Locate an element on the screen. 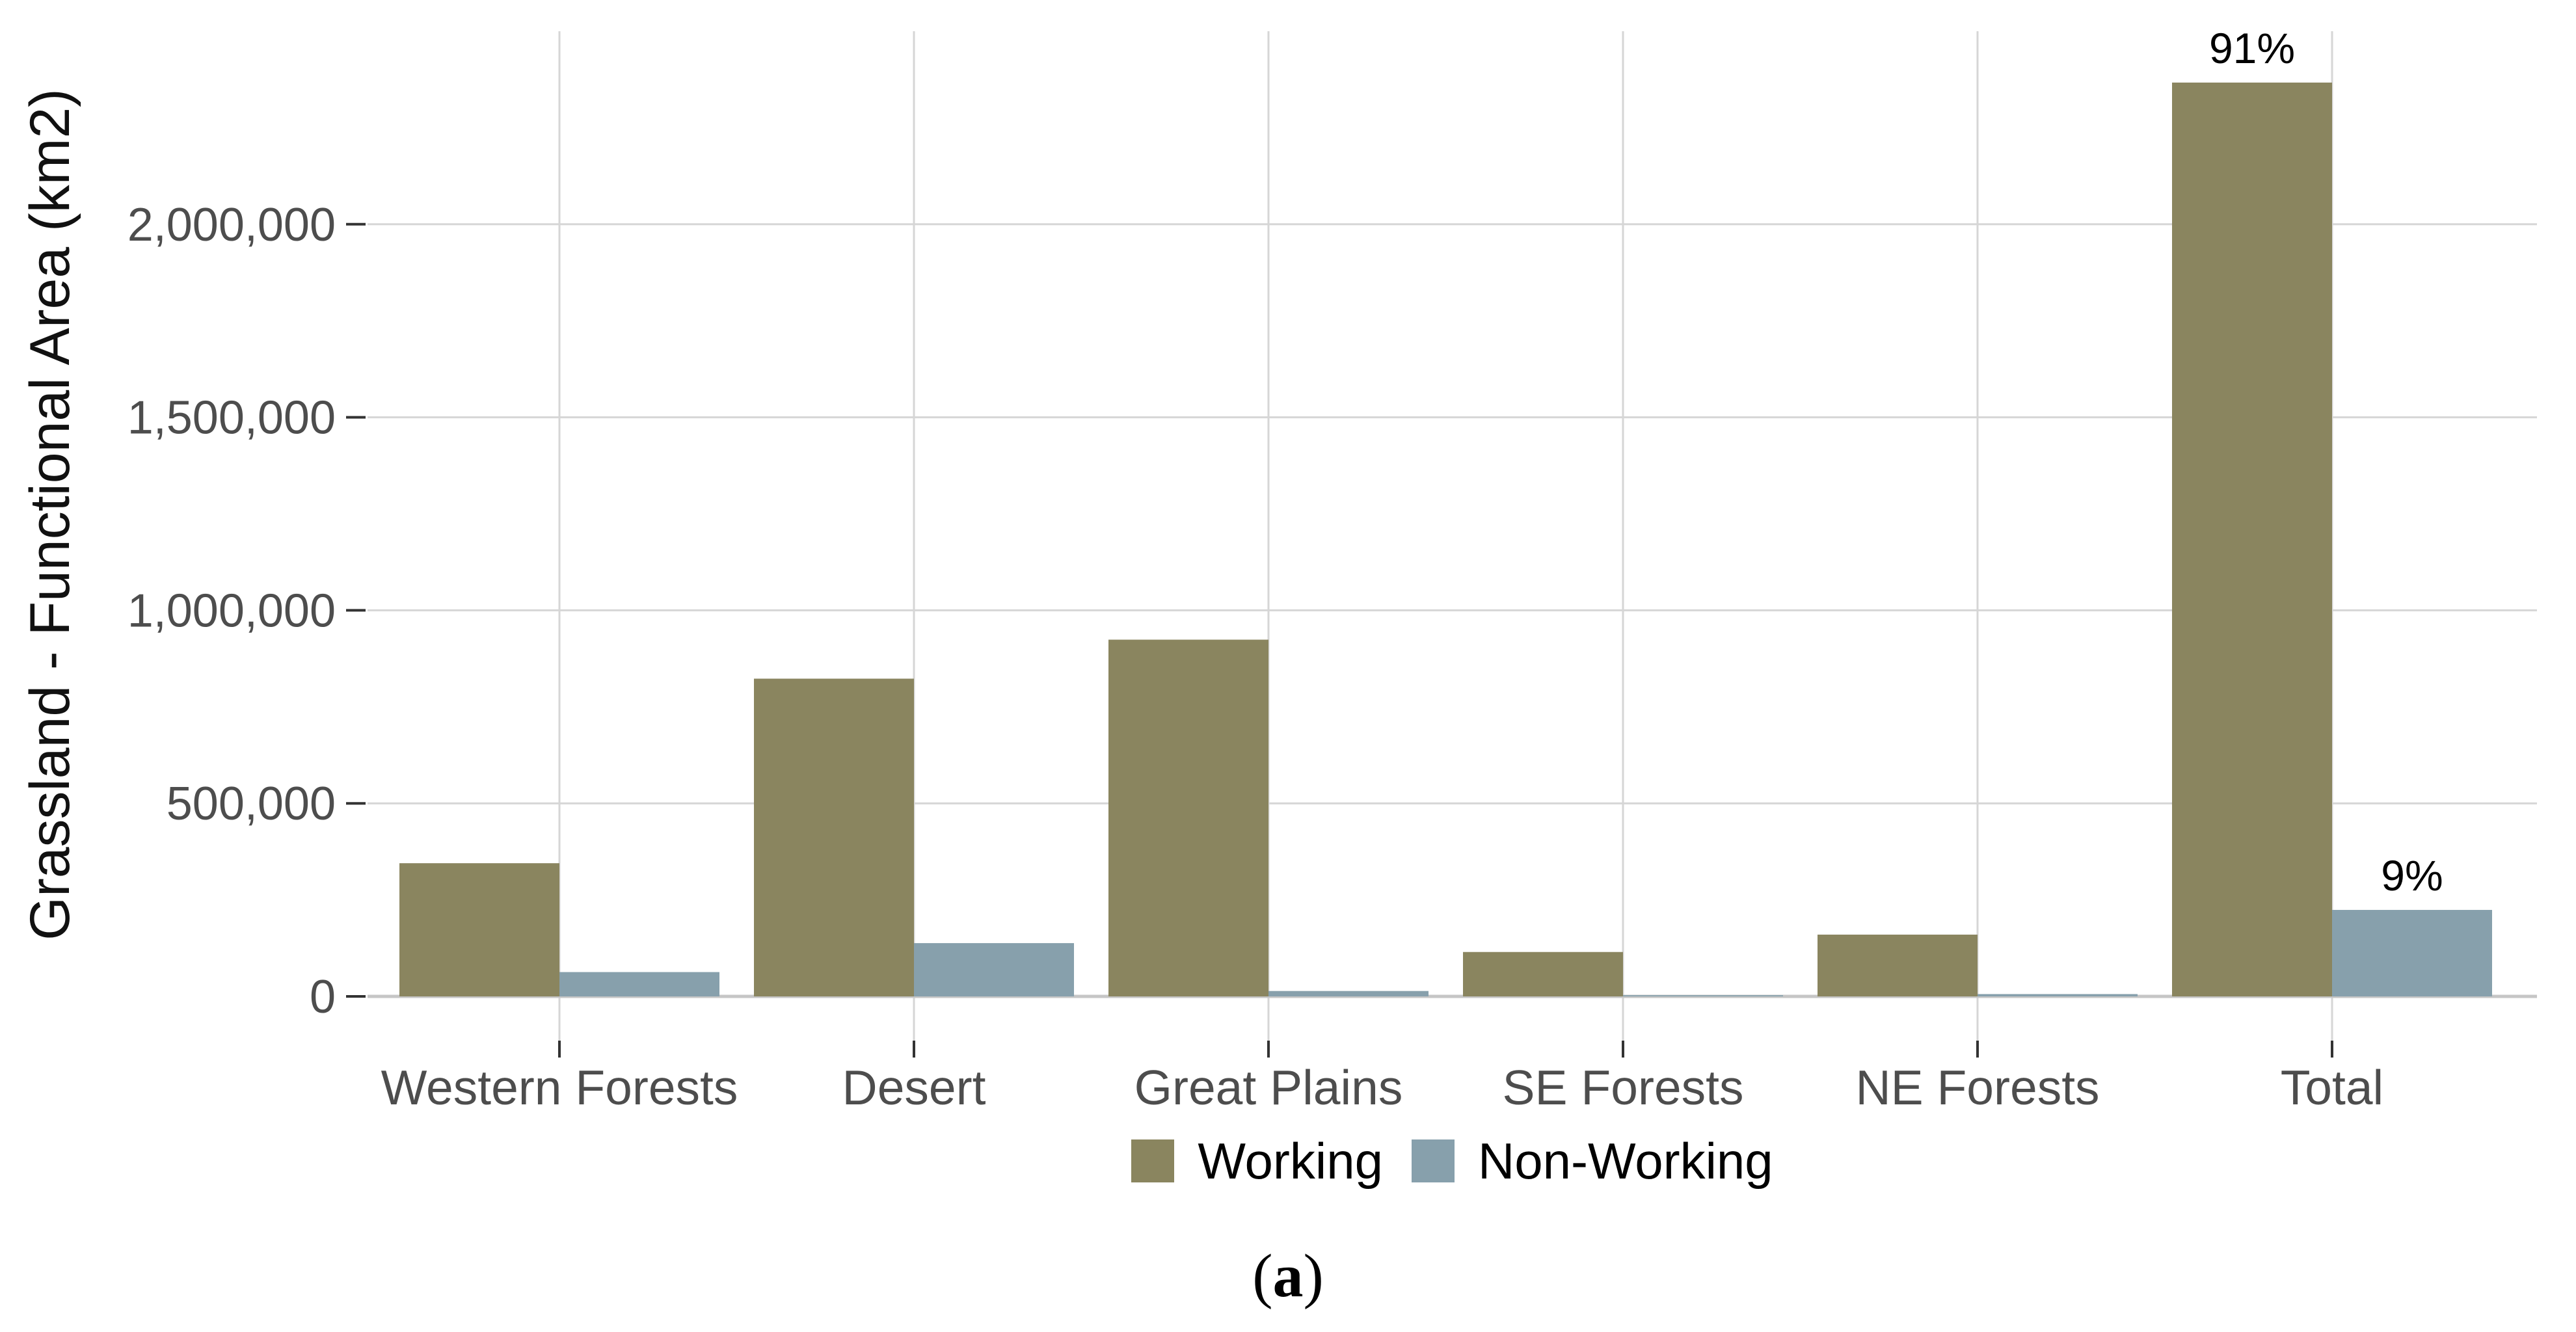  caption-prefix: ( is located at coordinates (1262, 1276).